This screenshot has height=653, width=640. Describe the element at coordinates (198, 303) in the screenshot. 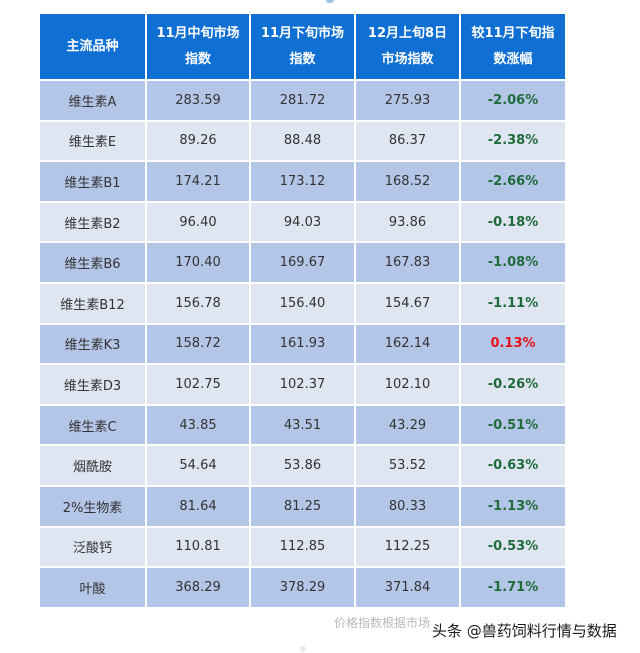

I see `mid-nov-cell: 156.78` at that location.